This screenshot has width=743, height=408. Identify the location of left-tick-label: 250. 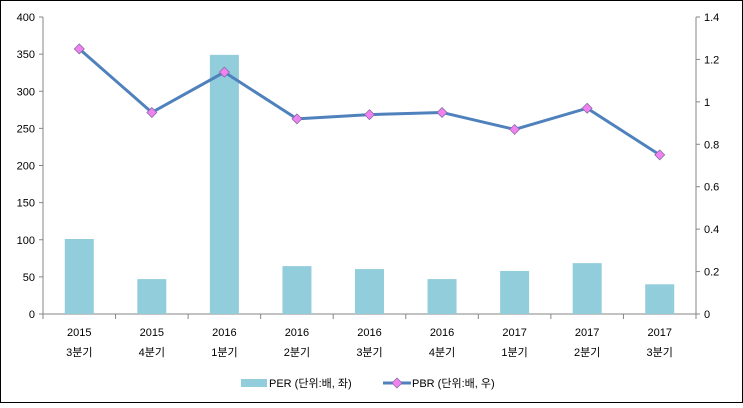
(26, 129).